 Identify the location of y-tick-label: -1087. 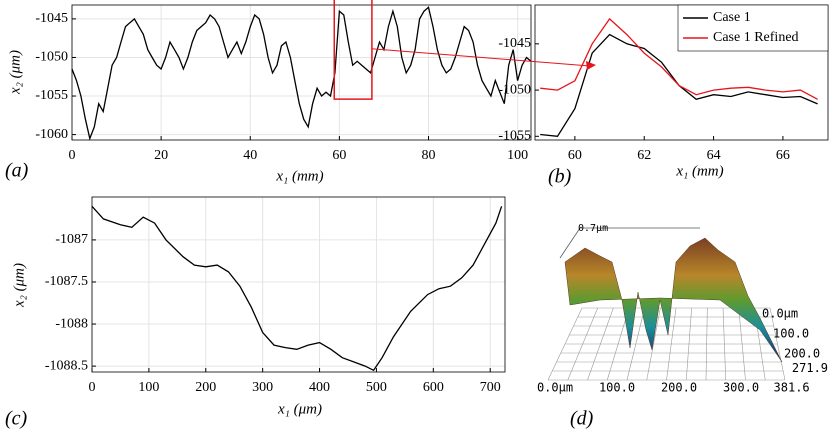
(71, 239).